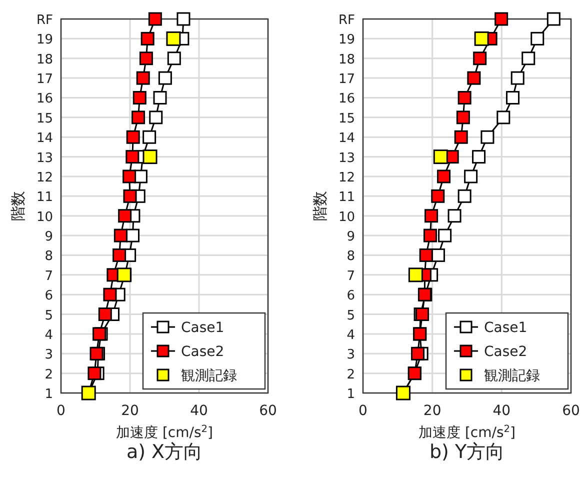 Image resolution: width=581 pixels, height=477 pixels. I want to click on legend-label: Case2, so click(506, 352).